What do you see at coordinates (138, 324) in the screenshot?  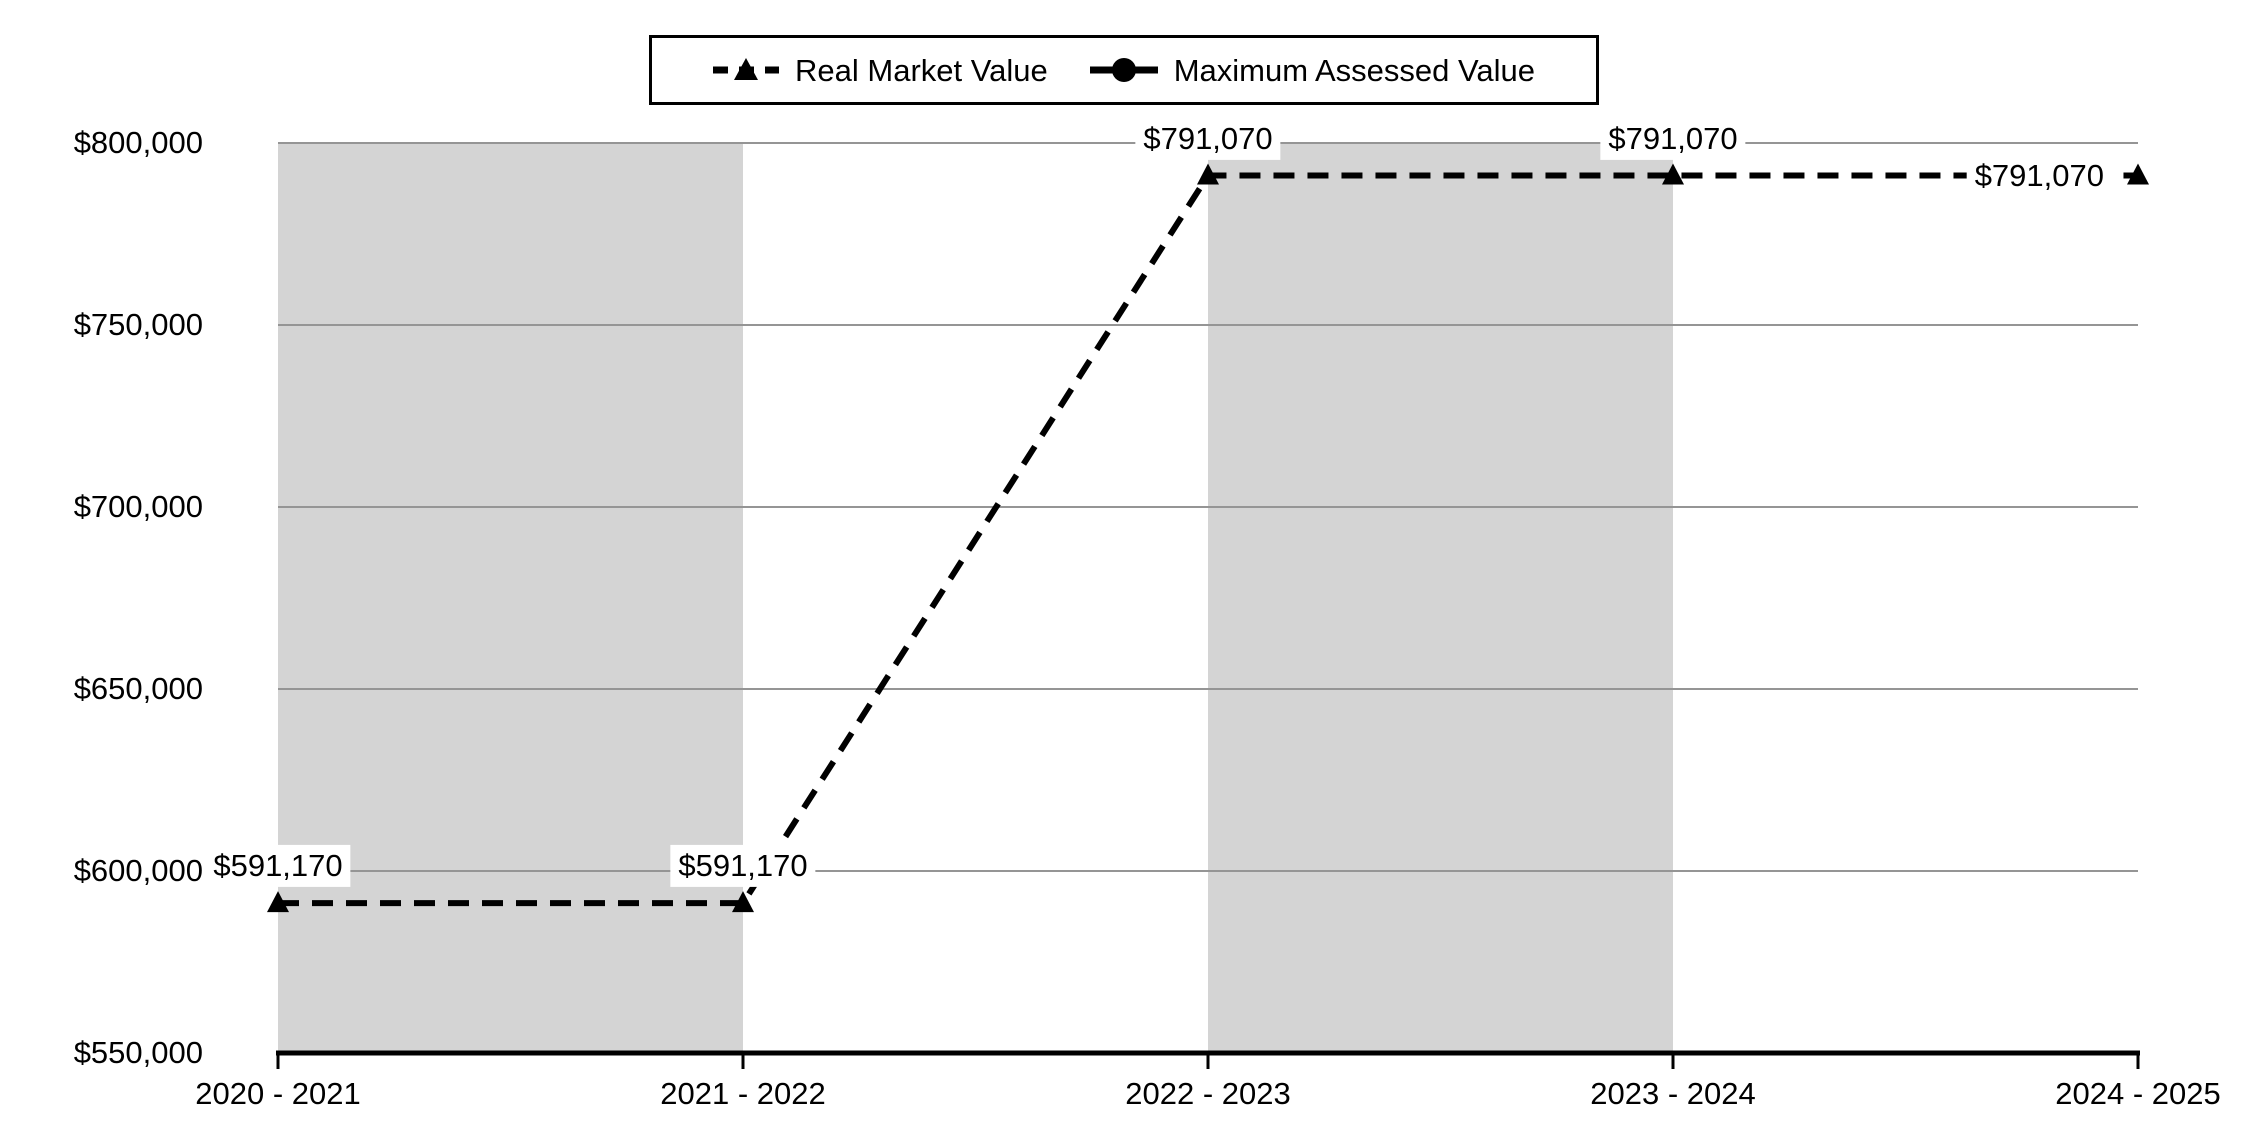 I see `y-axis-label: $750,000` at bounding box center [138, 324].